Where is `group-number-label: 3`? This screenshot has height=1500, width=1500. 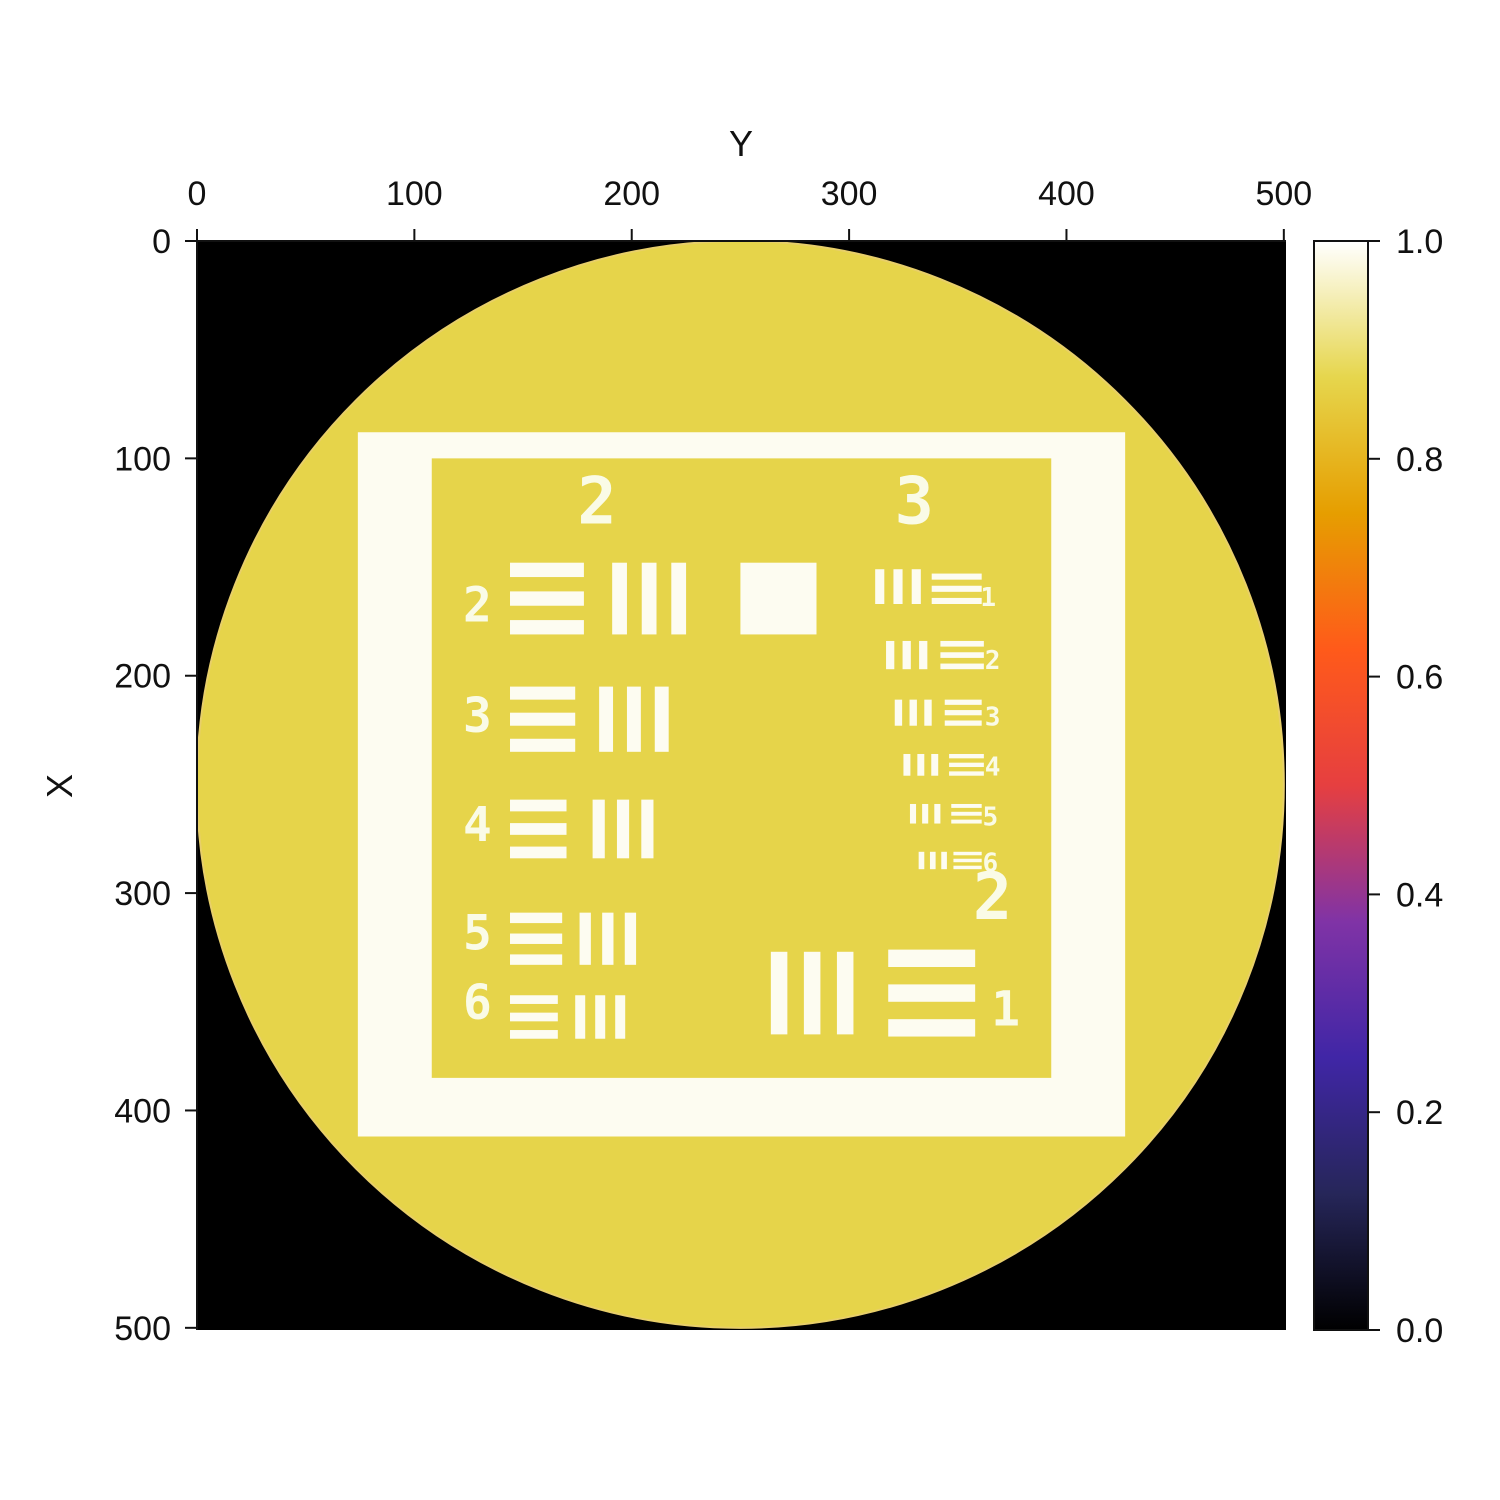
group-number-label: 3 is located at coordinates (914, 502).